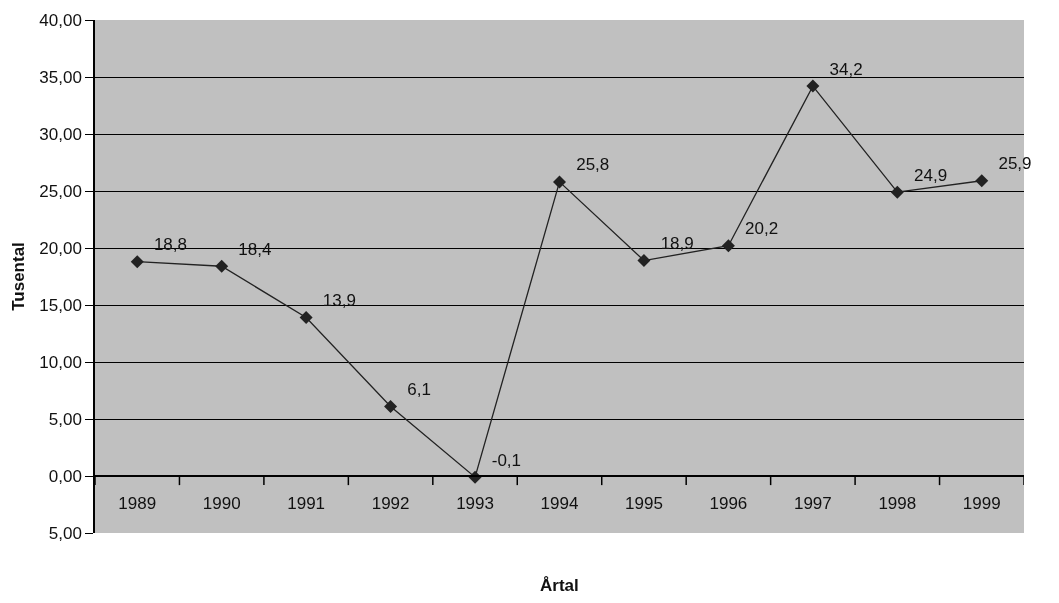  What do you see at coordinates (475, 504) in the screenshot?
I see `x-tick-label: 1993` at bounding box center [475, 504].